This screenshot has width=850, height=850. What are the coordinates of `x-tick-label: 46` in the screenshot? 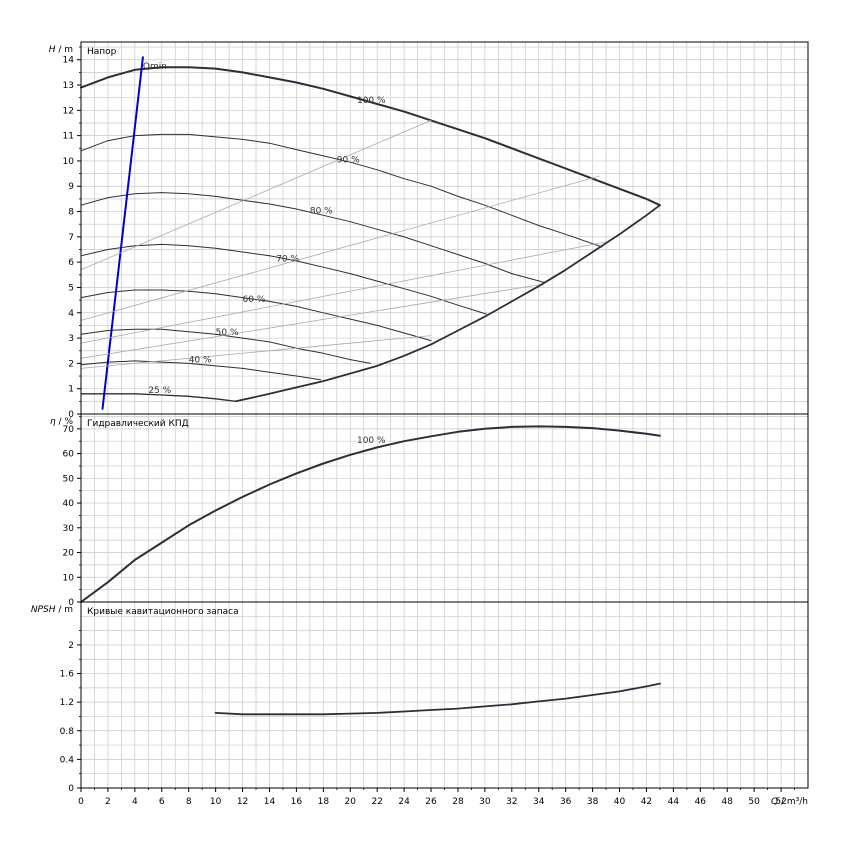 It's located at (701, 802).